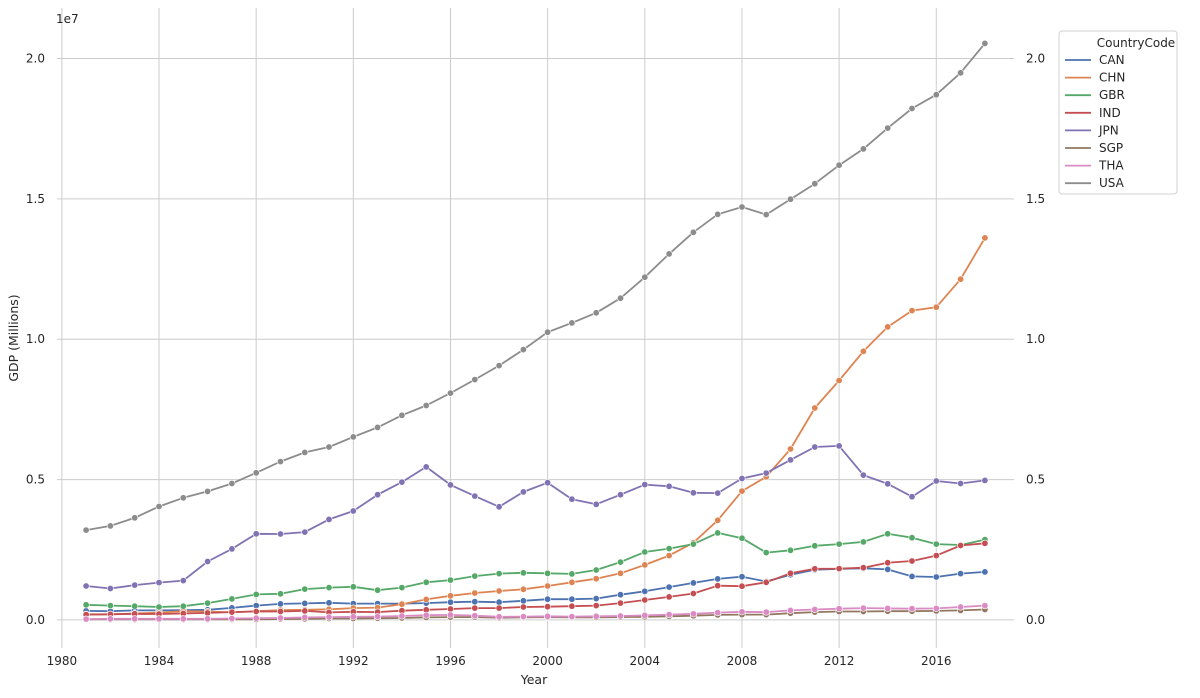  Describe the element at coordinates (35, 199) in the screenshot. I see `y-tick-label-left: 1.5` at that location.